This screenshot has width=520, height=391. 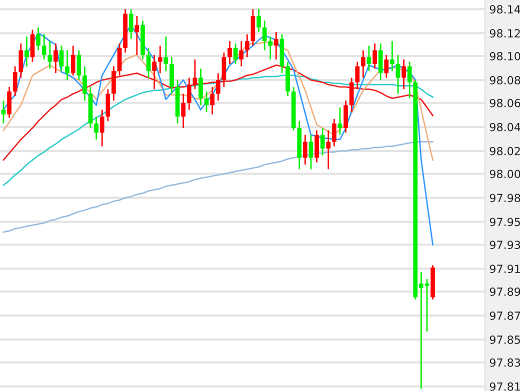 I want to click on y-tick-label: 98.12, so click(x=505, y=33).